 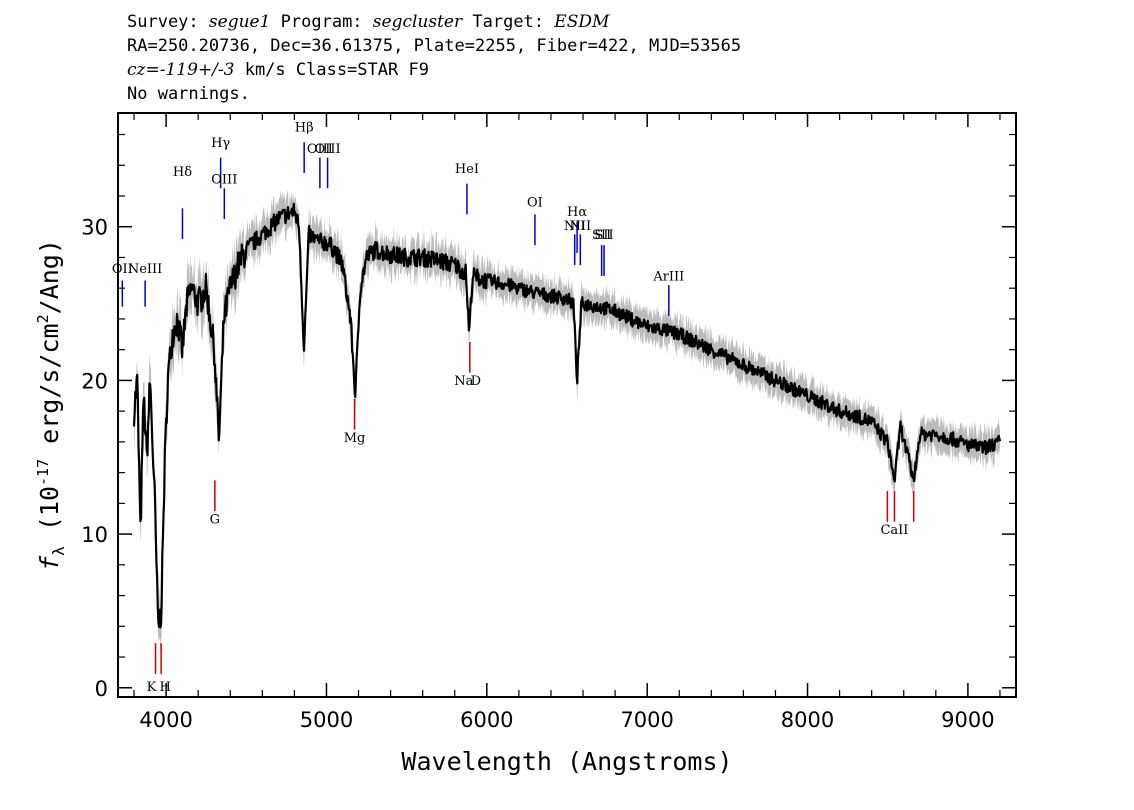 I want to click on x-tick-label: 9000, so click(x=967, y=720).